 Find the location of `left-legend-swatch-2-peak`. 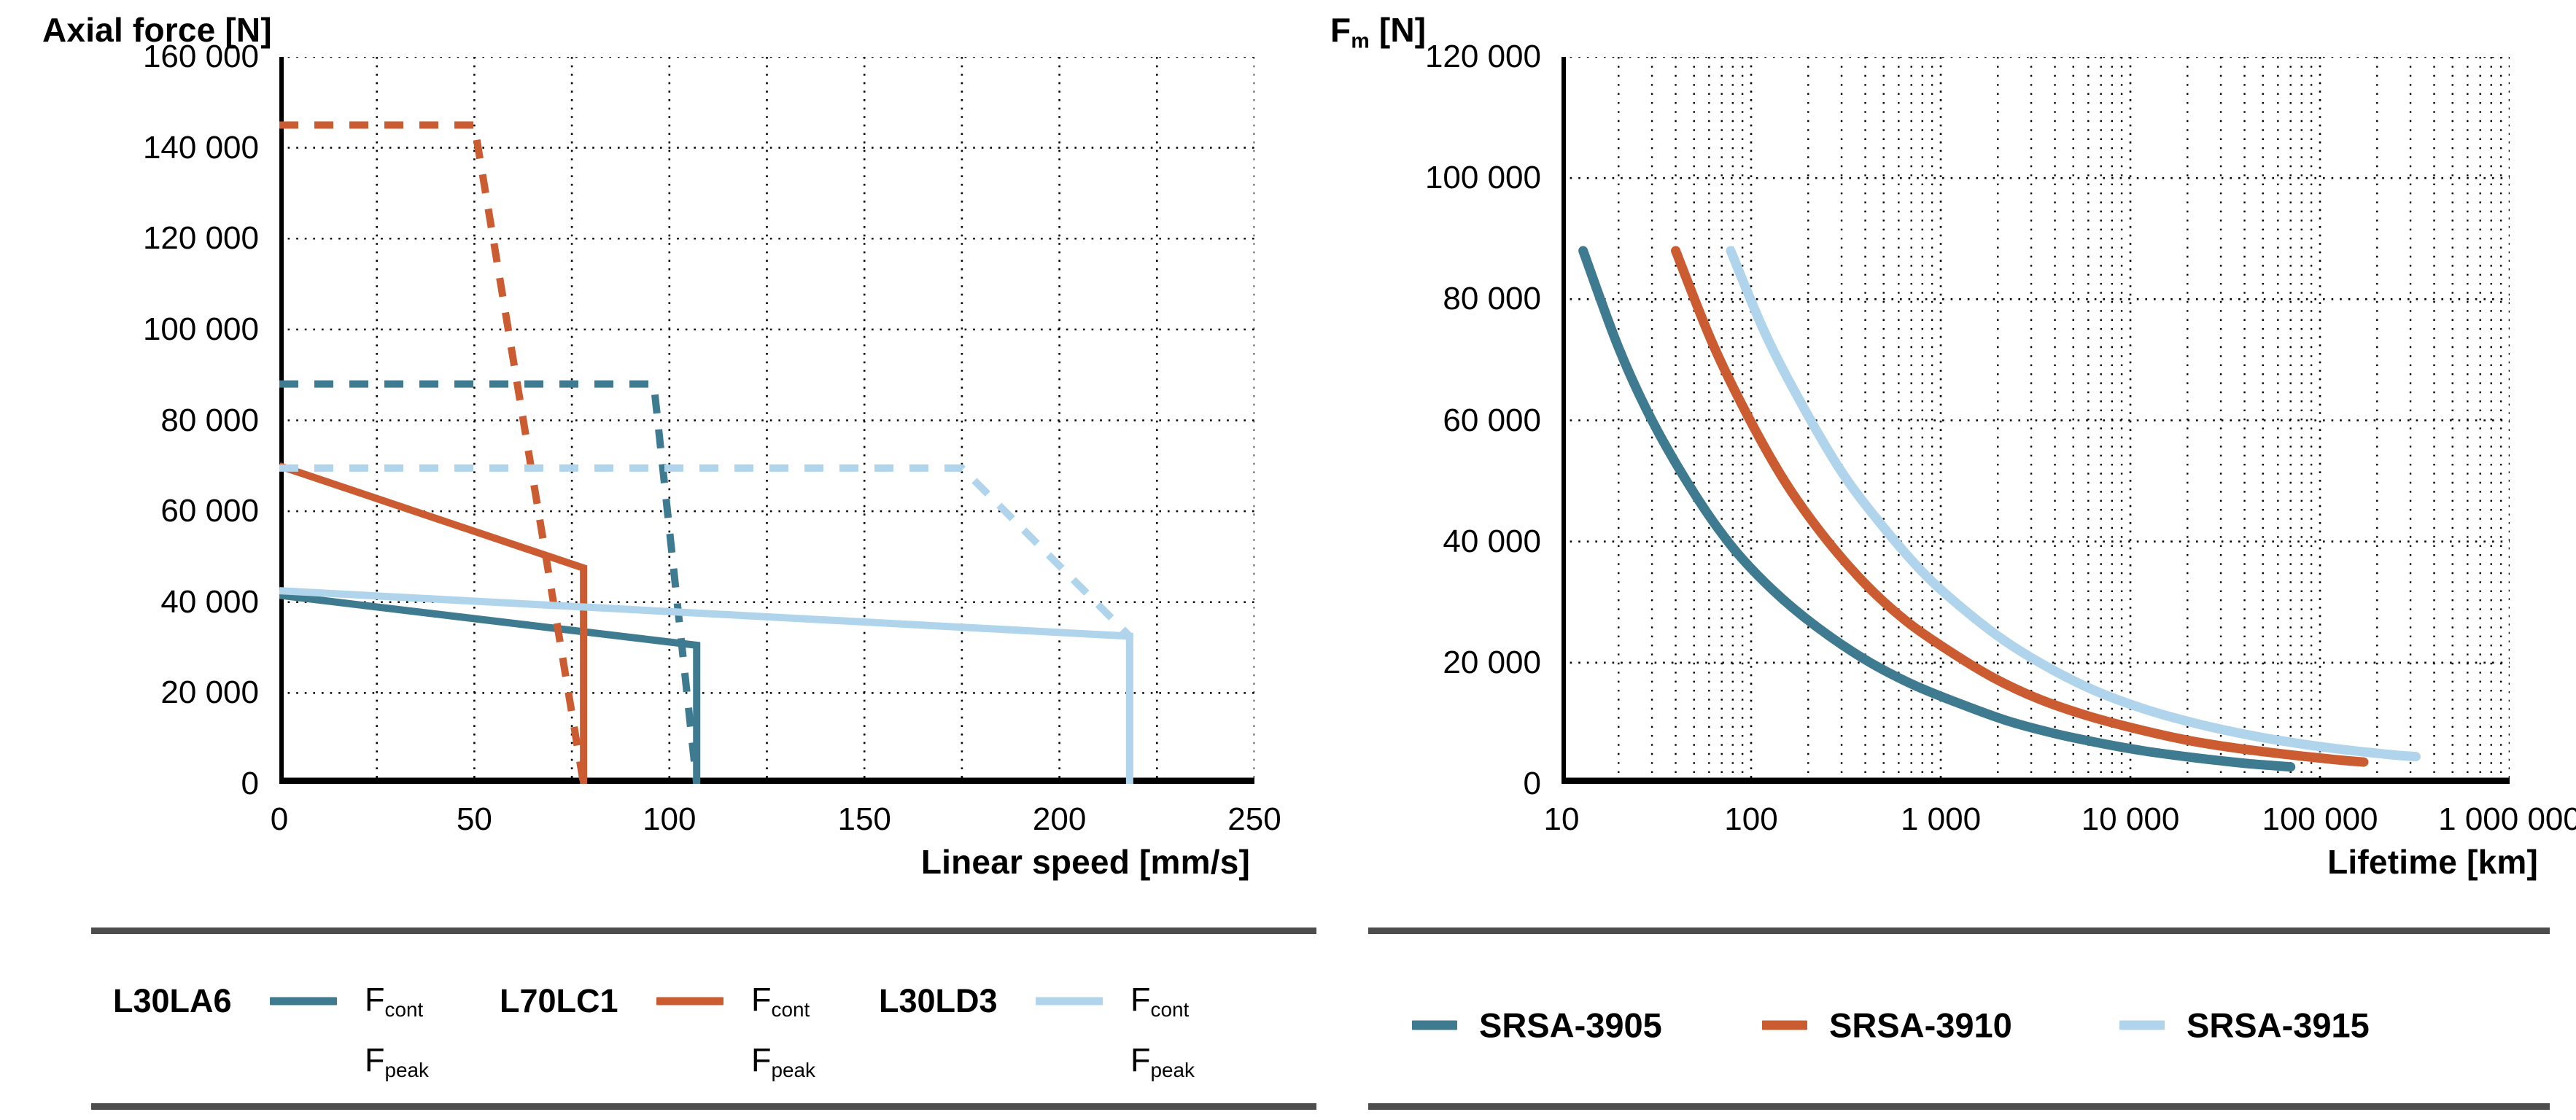

left-legend-swatch-2-peak is located at coordinates (1070, 1062).